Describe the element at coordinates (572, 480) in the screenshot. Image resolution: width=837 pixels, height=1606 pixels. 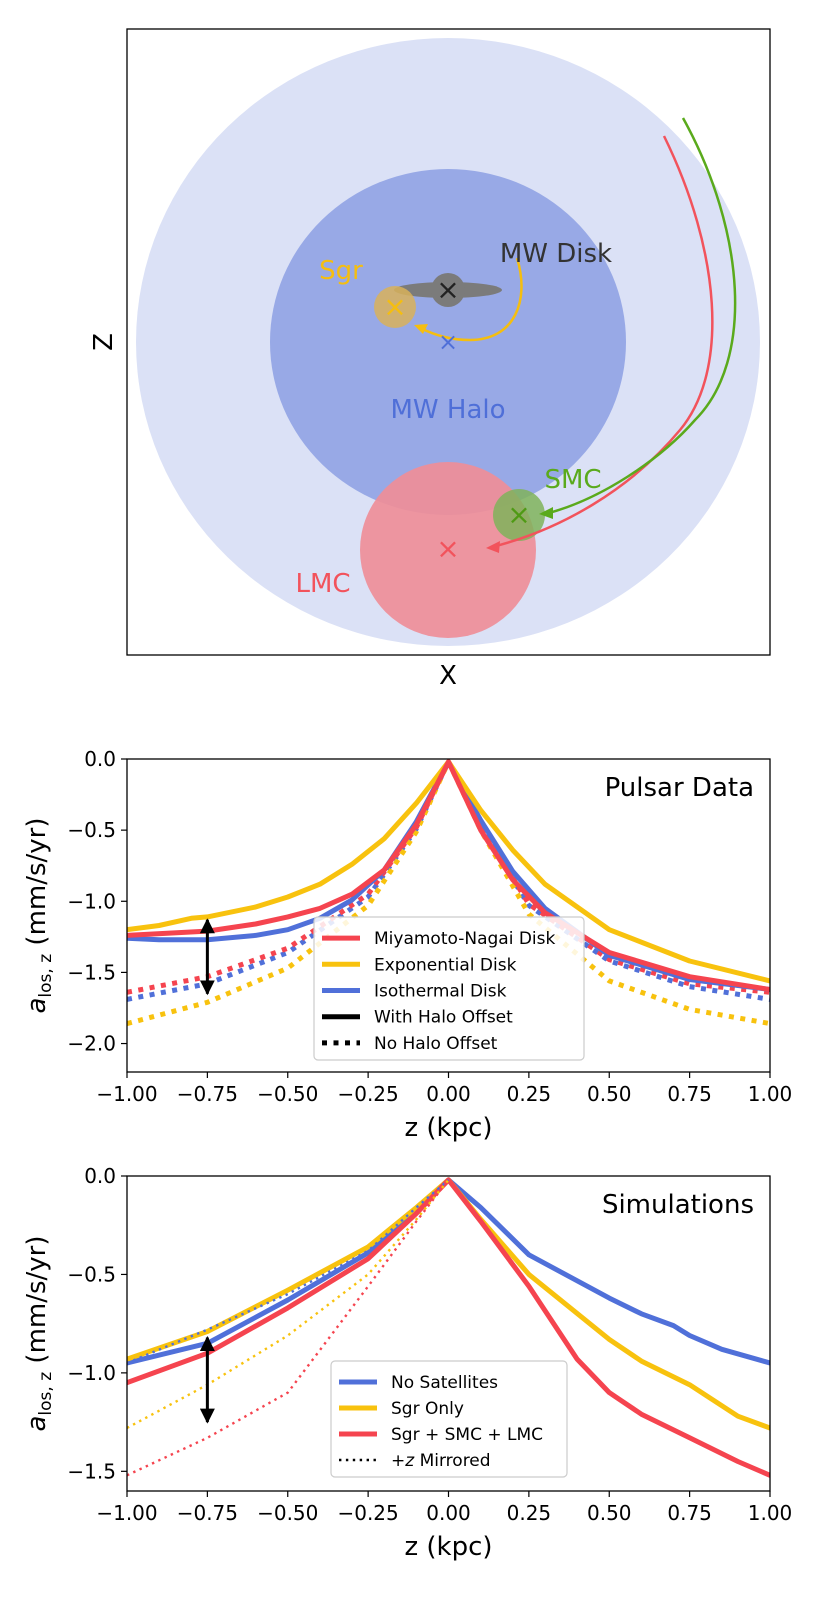
I see `smc-label: SMC` at that location.